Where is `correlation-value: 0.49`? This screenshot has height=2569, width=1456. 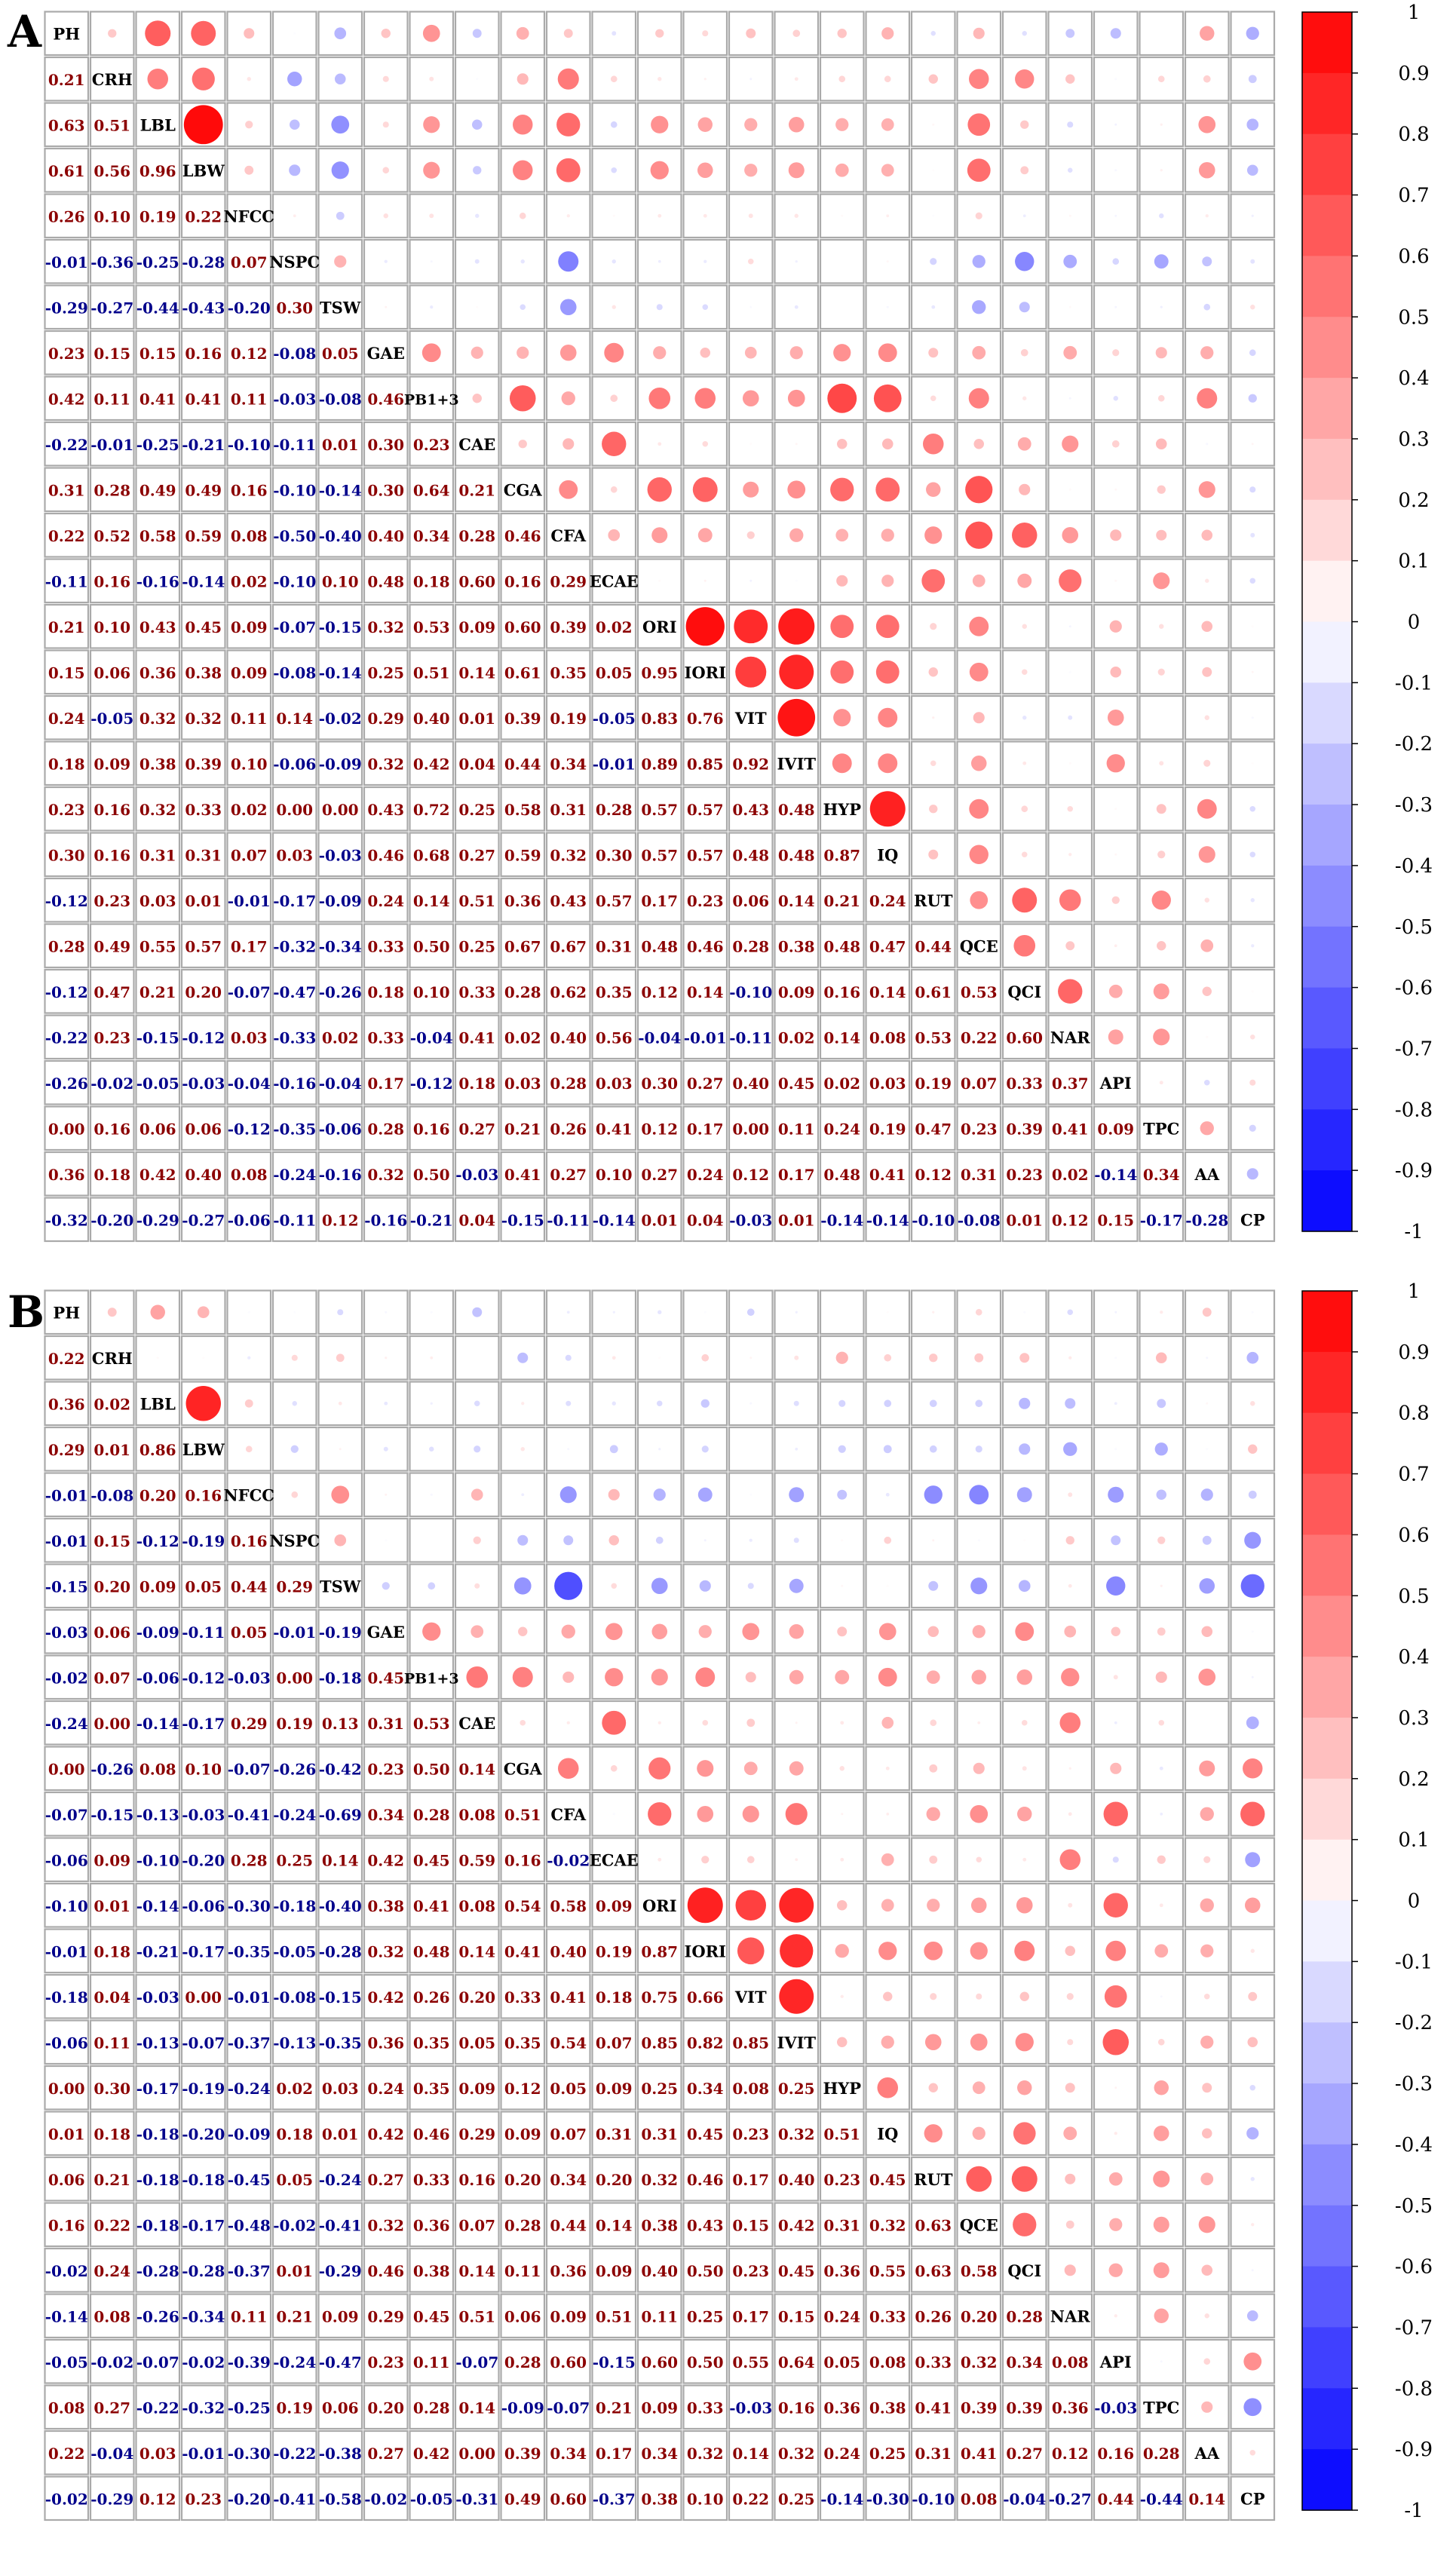 correlation-value: 0.49 is located at coordinates (203, 490).